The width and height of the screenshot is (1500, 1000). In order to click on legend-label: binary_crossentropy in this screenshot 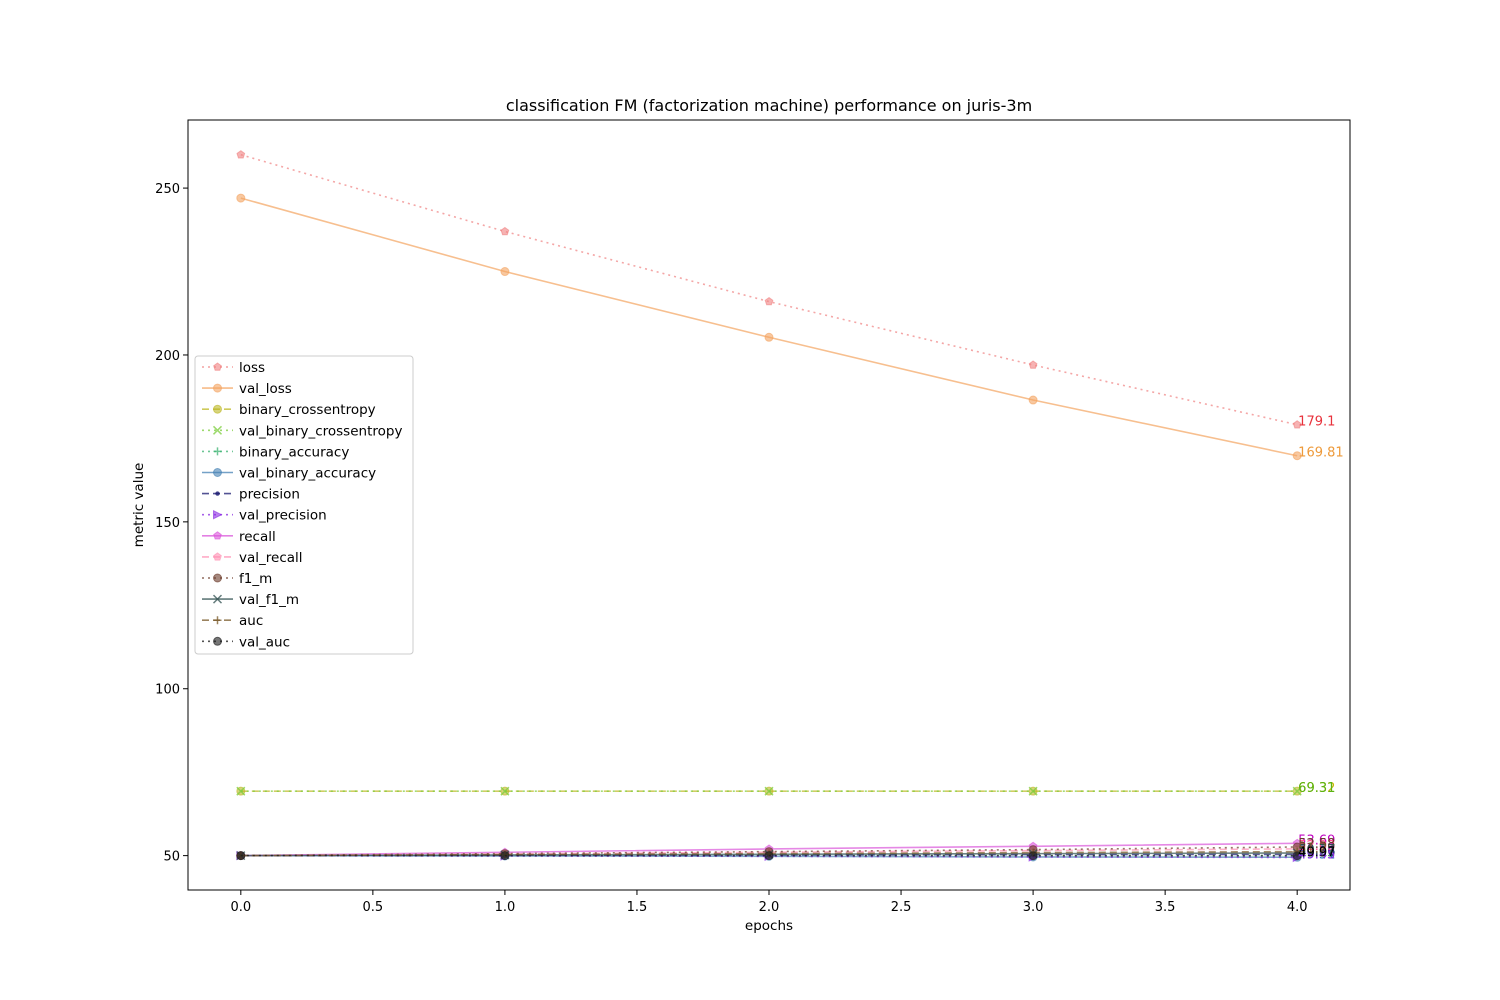, I will do `click(307, 410)`.